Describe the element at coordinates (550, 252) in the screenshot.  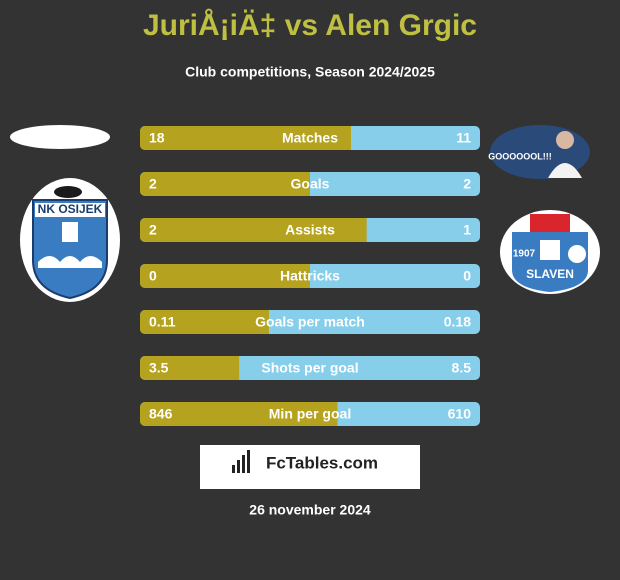
I see `right-logo: 1907 SLAVEN` at that location.